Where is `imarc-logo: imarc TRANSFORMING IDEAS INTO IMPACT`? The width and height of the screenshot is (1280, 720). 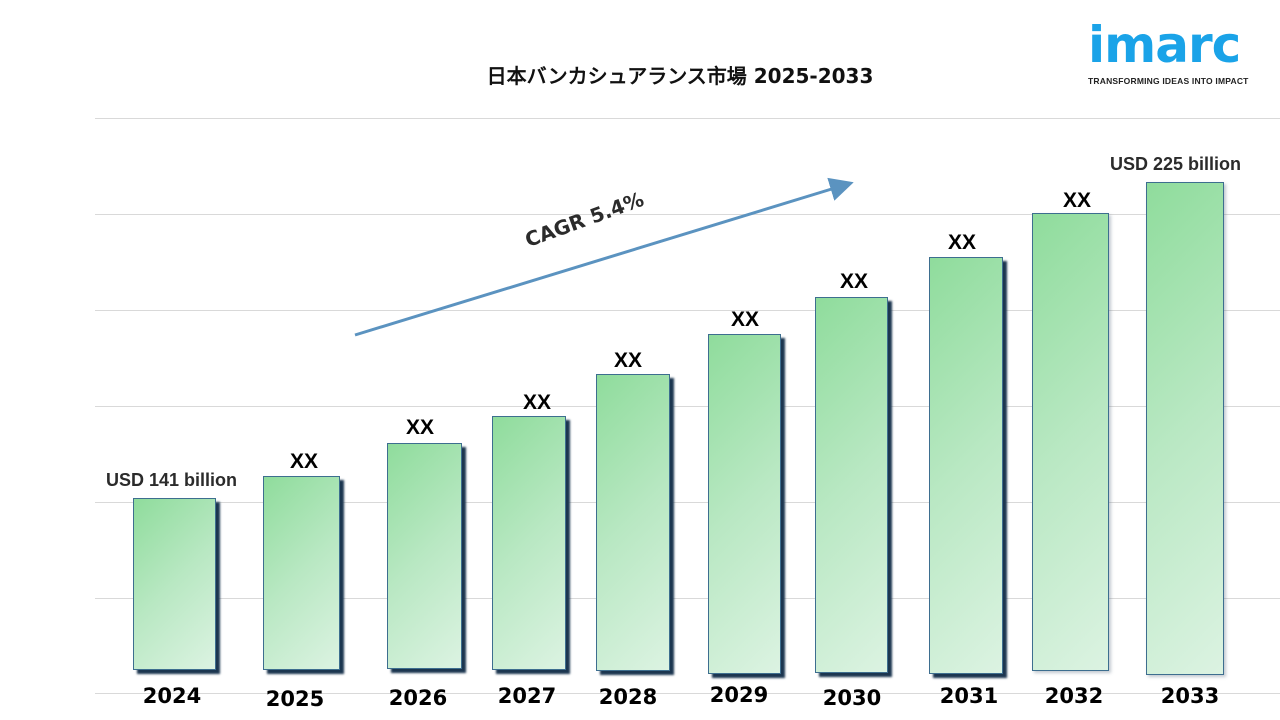 imarc-logo: imarc TRANSFORMING IDEAS INTO IMPACT is located at coordinates (1168, 53).